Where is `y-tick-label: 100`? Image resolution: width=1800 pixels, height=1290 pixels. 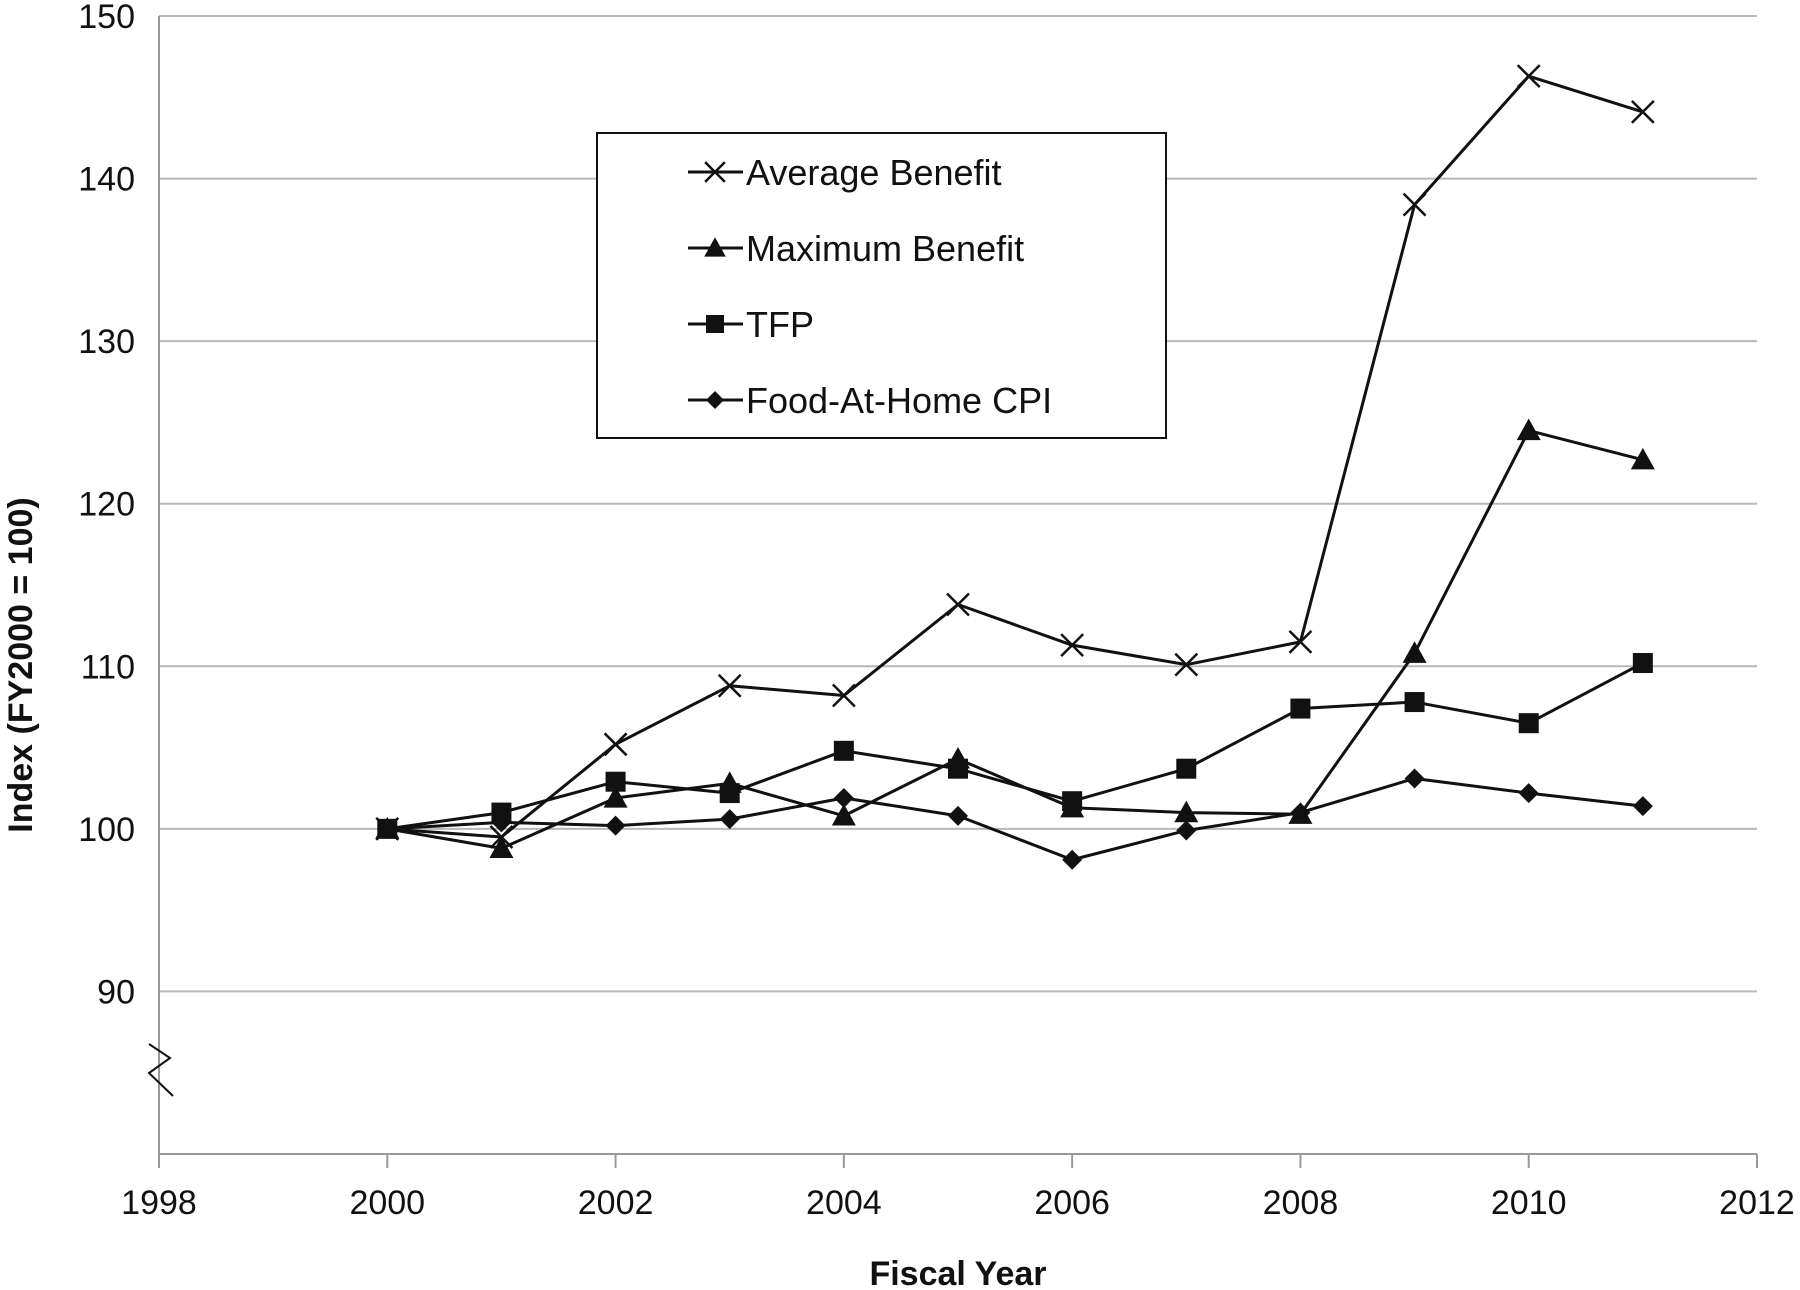
y-tick-label: 100 is located at coordinates (106, 830).